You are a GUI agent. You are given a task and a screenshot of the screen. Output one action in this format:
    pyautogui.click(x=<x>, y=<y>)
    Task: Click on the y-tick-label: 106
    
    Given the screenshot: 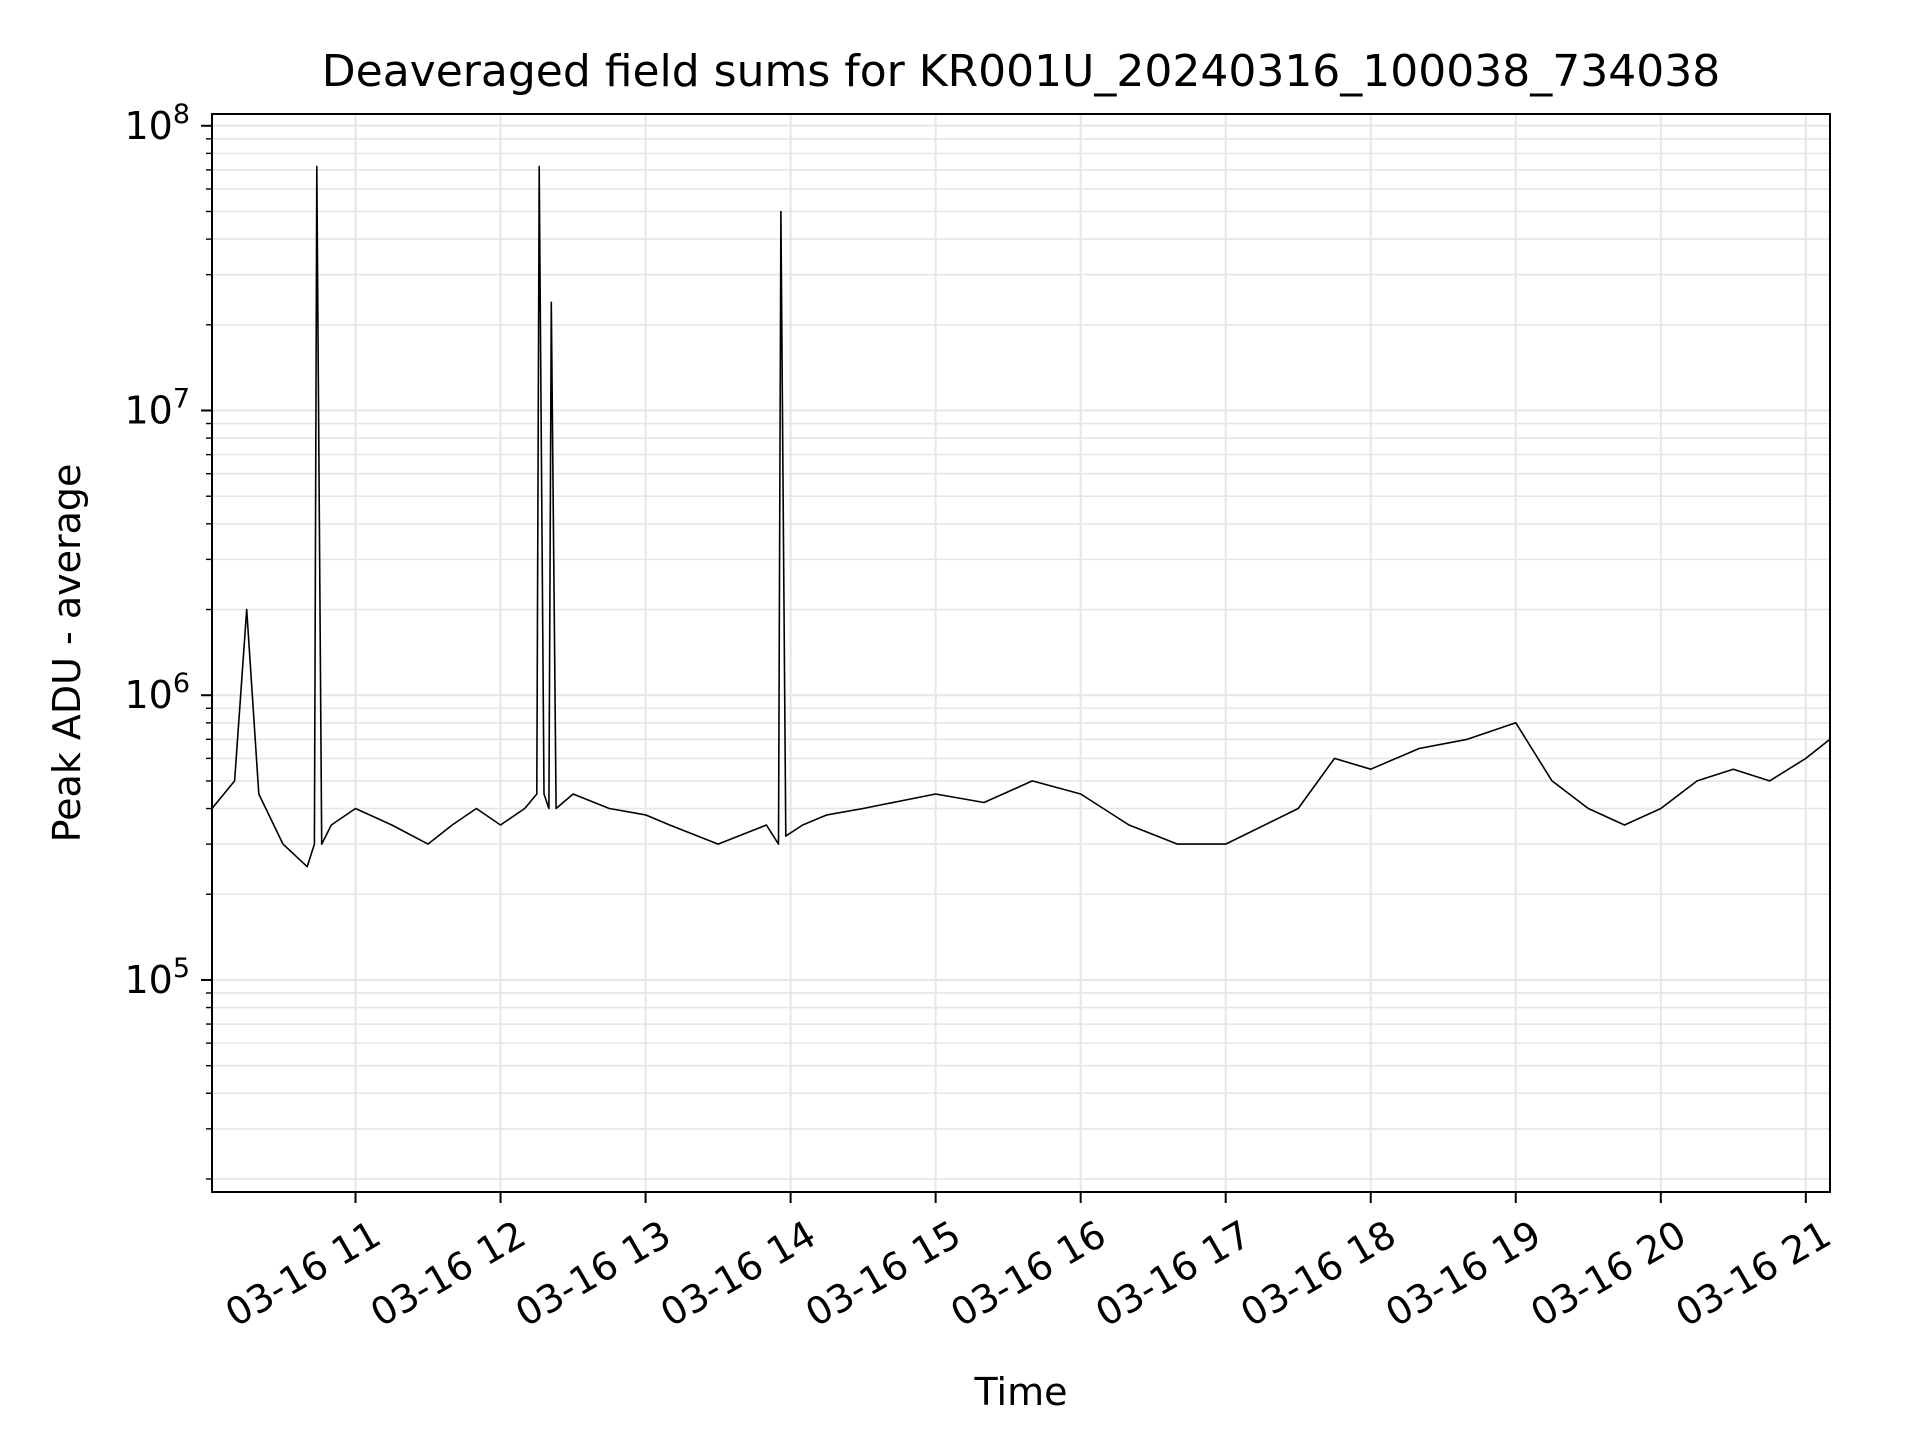 What is the action you would take?
    pyautogui.click(x=157, y=692)
    